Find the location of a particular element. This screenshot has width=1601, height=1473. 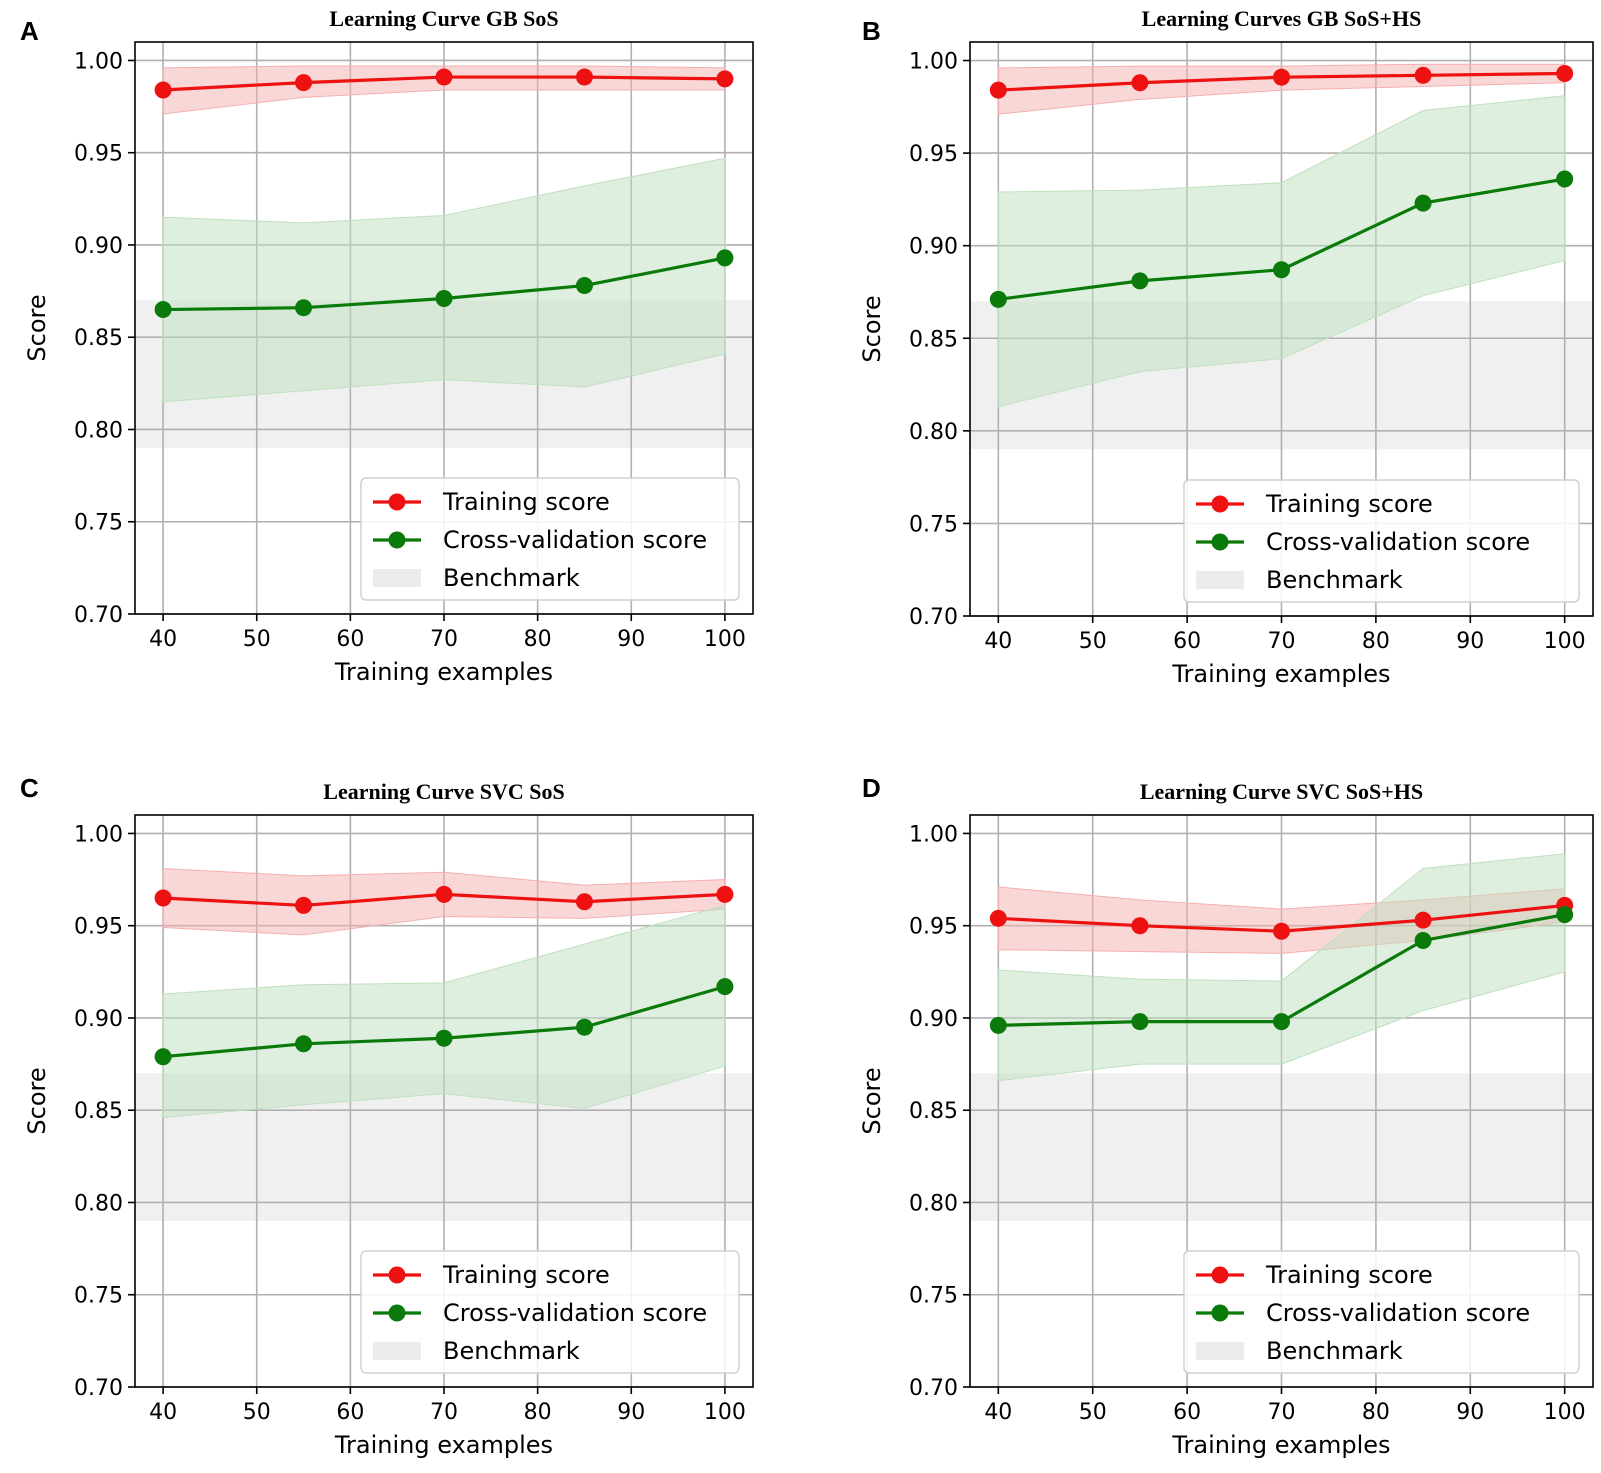

panel-letter: C is located at coordinates (29, 788).